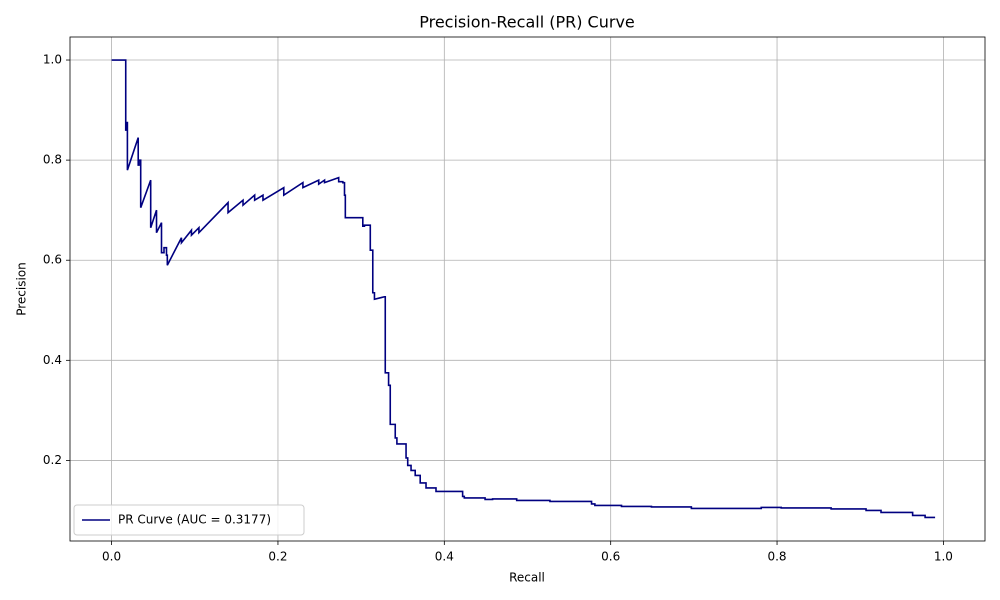 Image resolution: width=1000 pixels, height=600 pixels. Describe the element at coordinates (527, 22) in the screenshot. I see `chart-title: Precision-Recall (PR) Curve` at that location.